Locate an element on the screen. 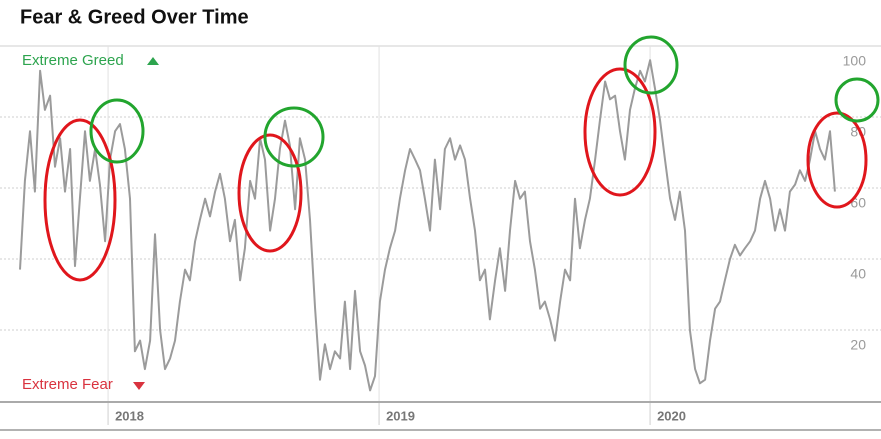  greed-label: Extreme Greed is located at coordinates (73, 60).